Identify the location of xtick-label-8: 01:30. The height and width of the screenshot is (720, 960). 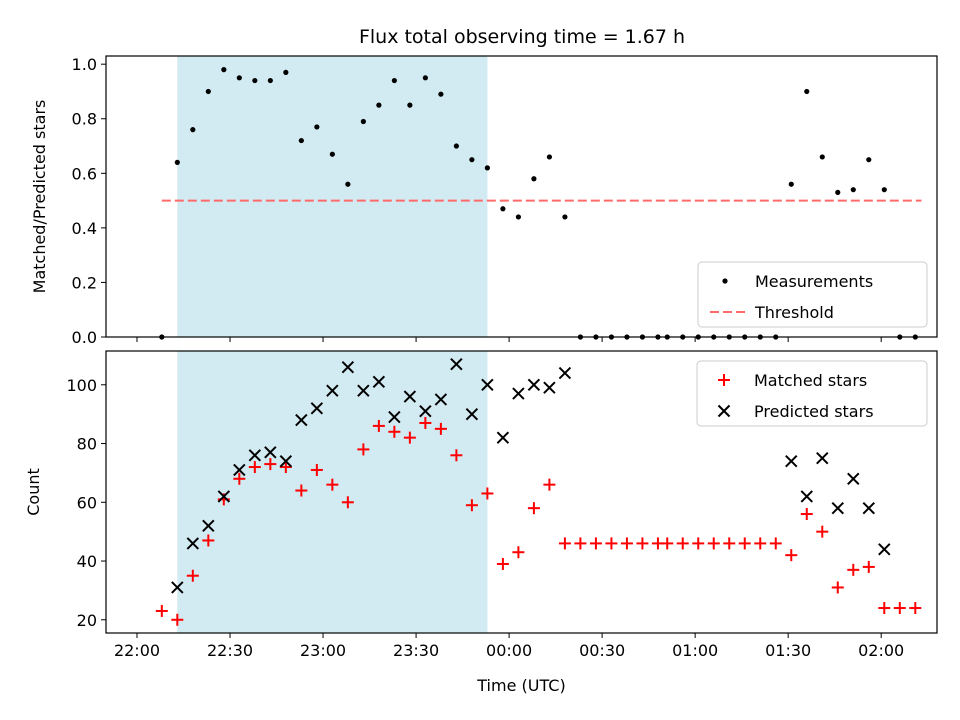
(788, 650).